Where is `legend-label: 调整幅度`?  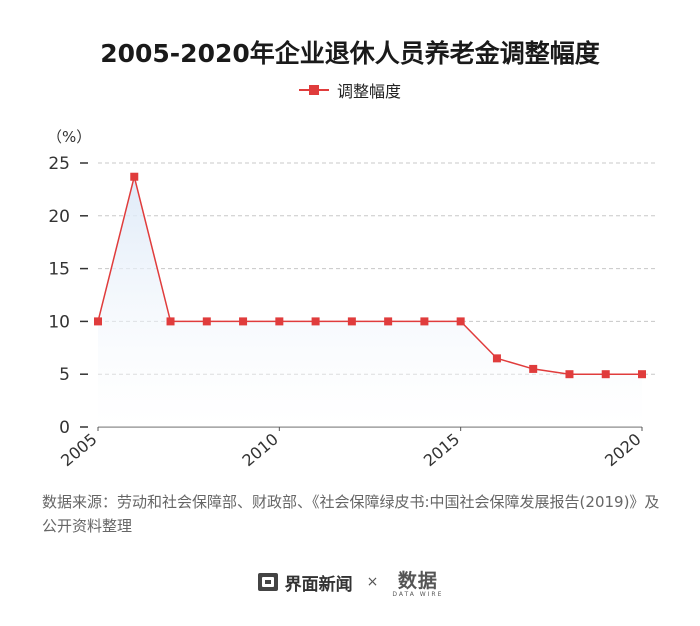 legend-label: 调整幅度 is located at coordinates (368, 91).